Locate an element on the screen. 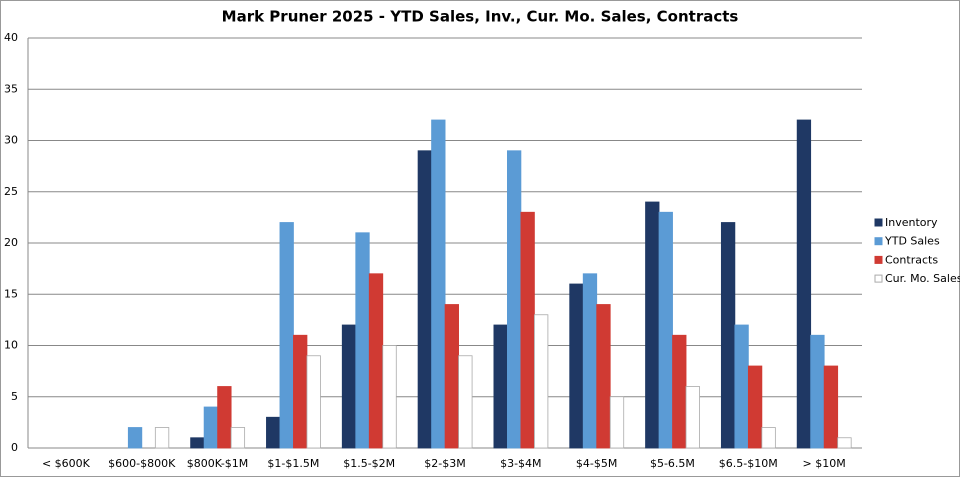 The image size is (960, 477). x-tick-label: $3-$4M is located at coordinates (520, 463).